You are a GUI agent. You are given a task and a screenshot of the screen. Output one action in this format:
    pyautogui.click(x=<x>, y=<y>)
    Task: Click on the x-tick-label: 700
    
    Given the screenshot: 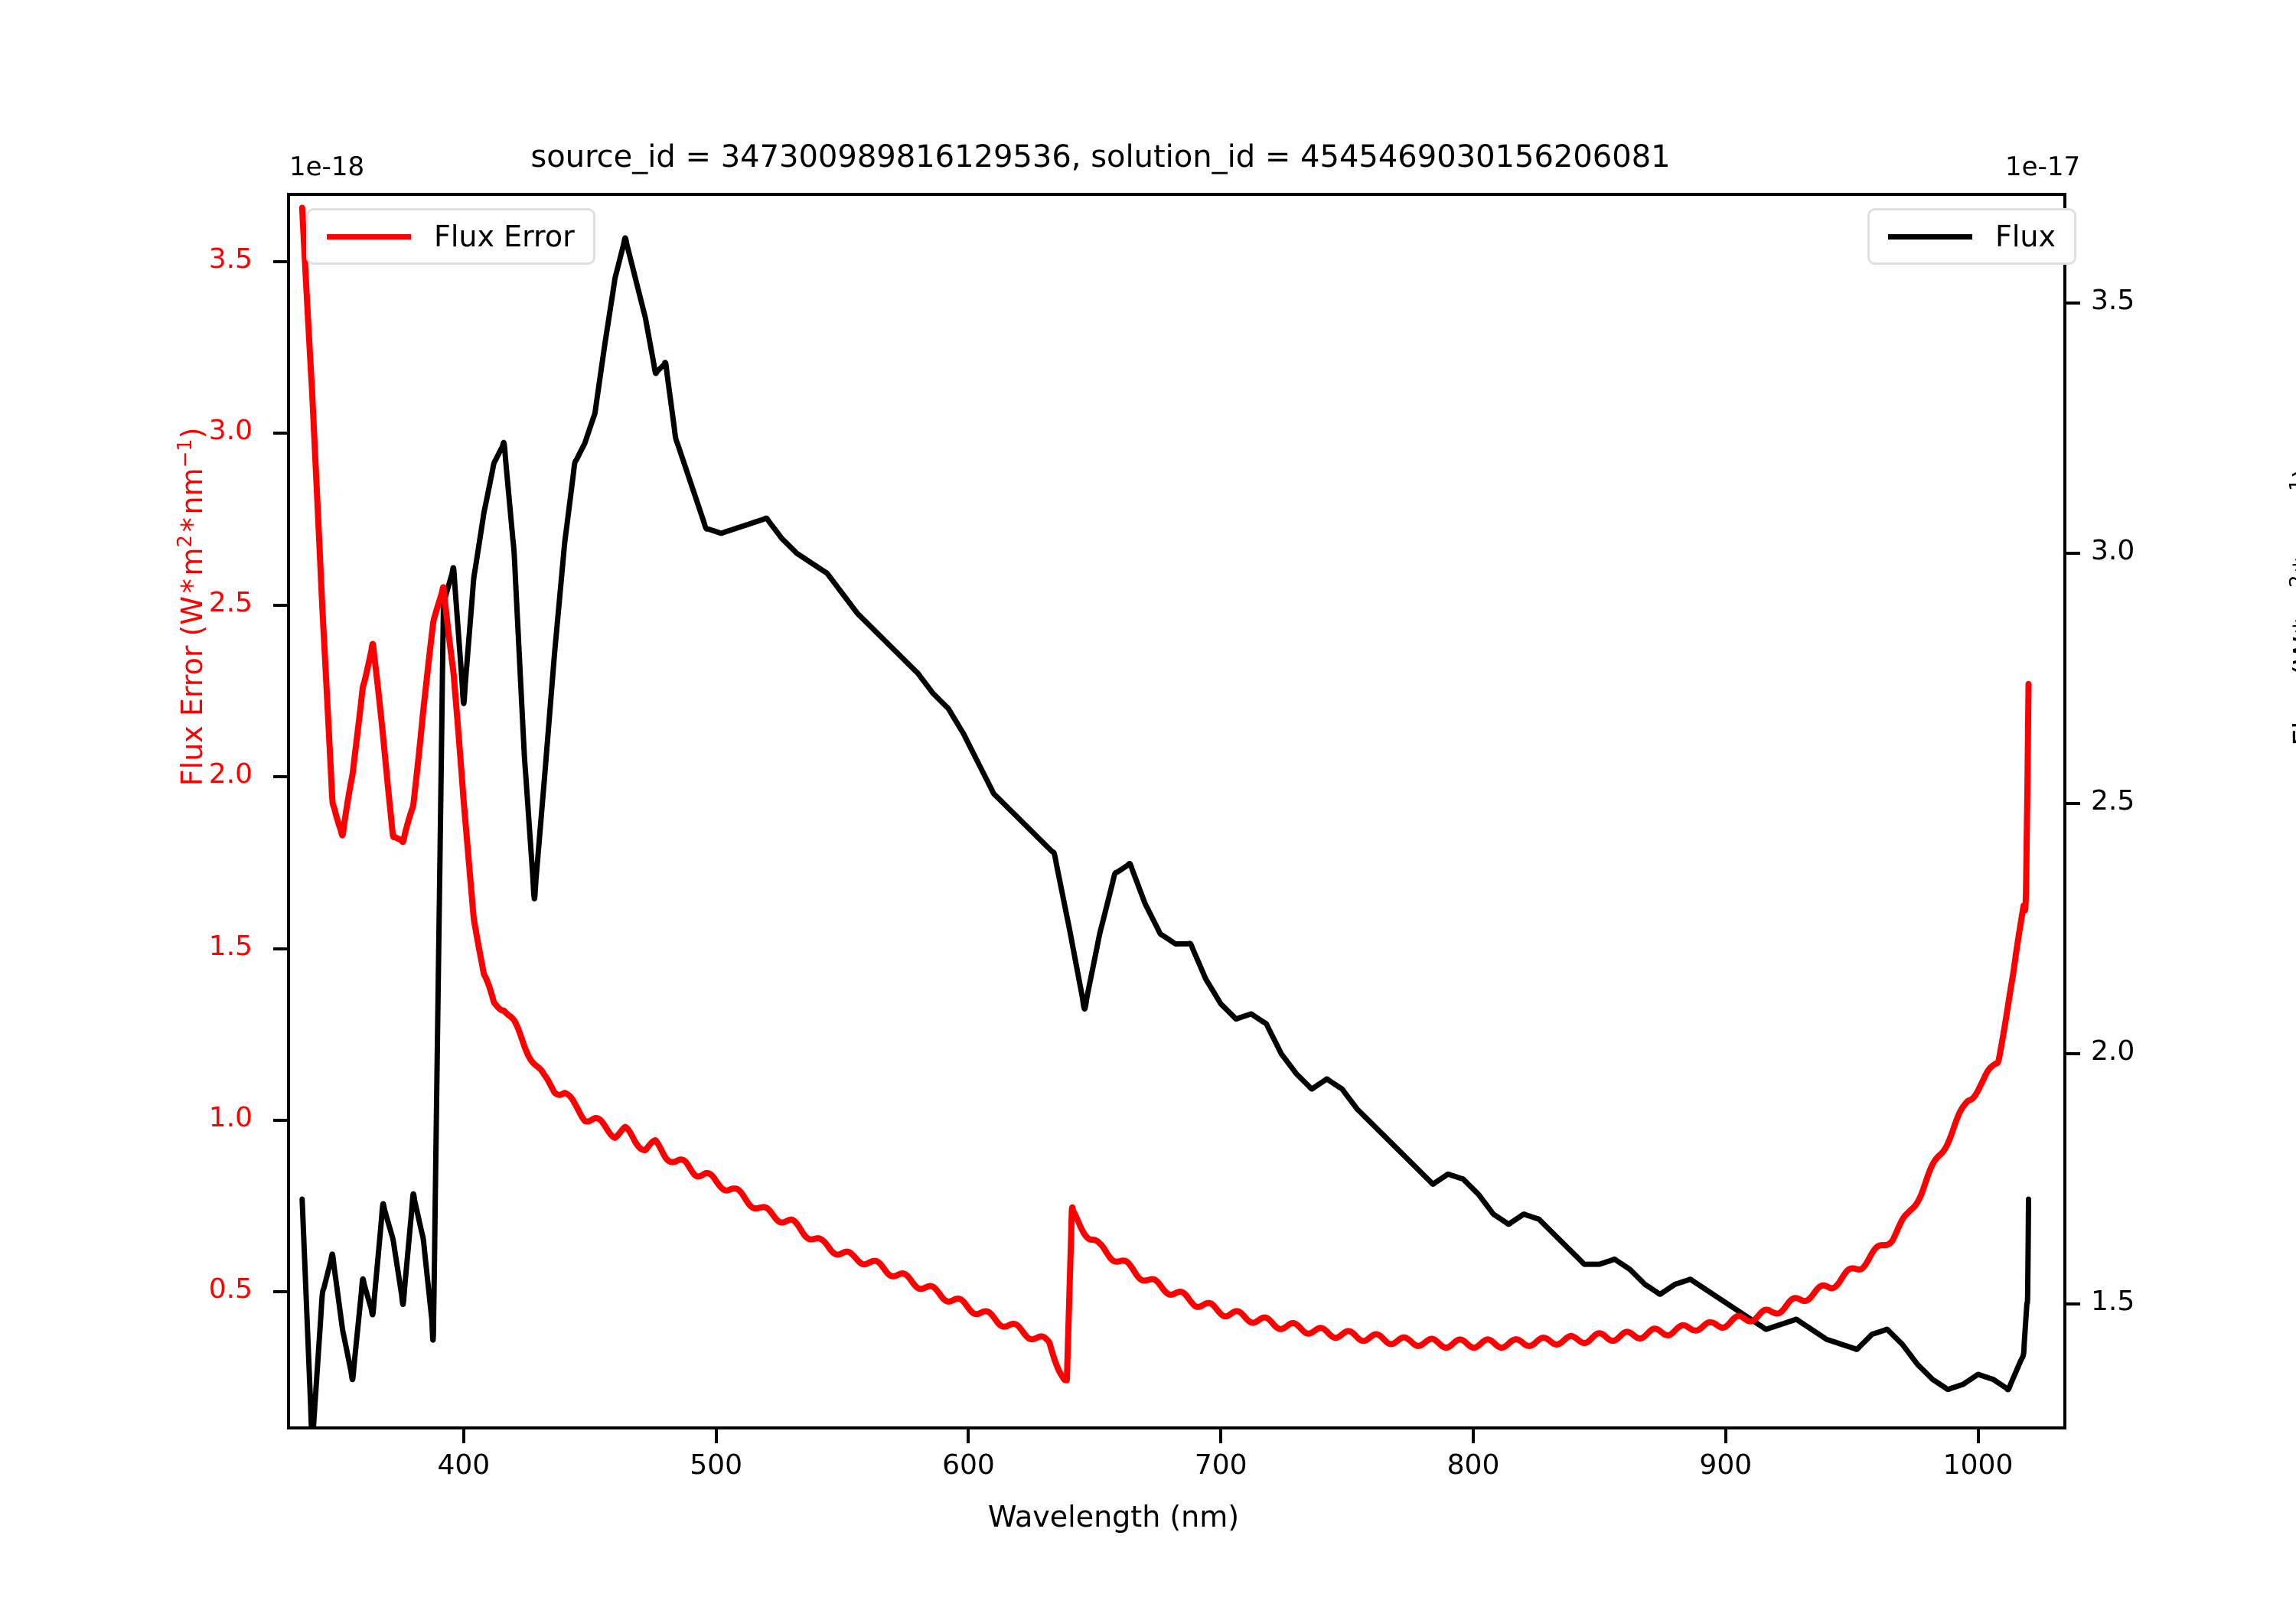 What is the action you would take?
    pyautogui.click(x=1220, y=1465)
    